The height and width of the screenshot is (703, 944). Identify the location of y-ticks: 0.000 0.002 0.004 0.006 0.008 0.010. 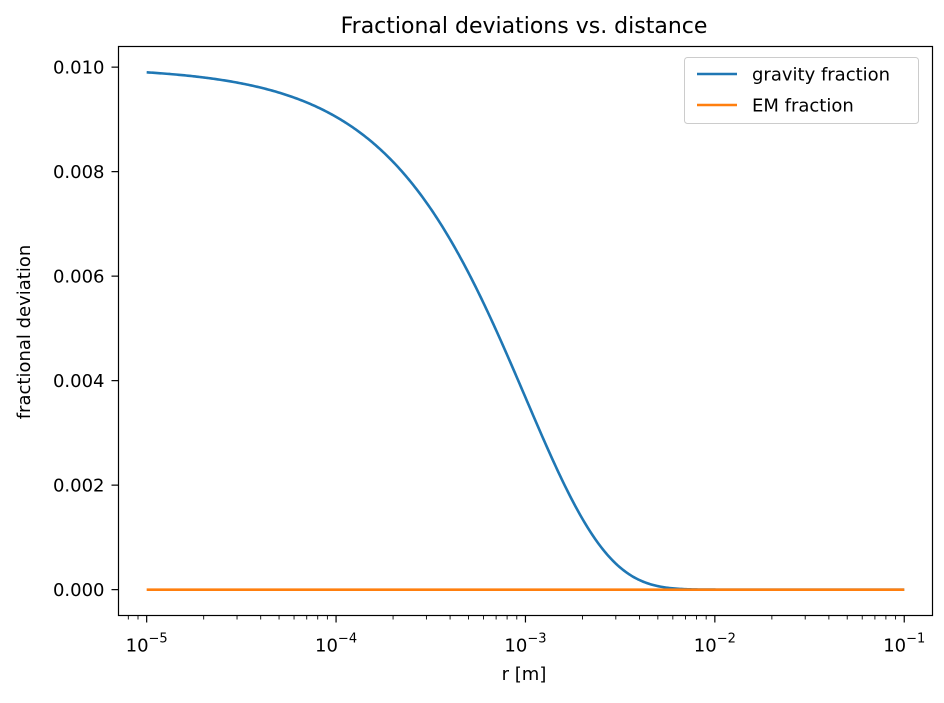
(86, 329).